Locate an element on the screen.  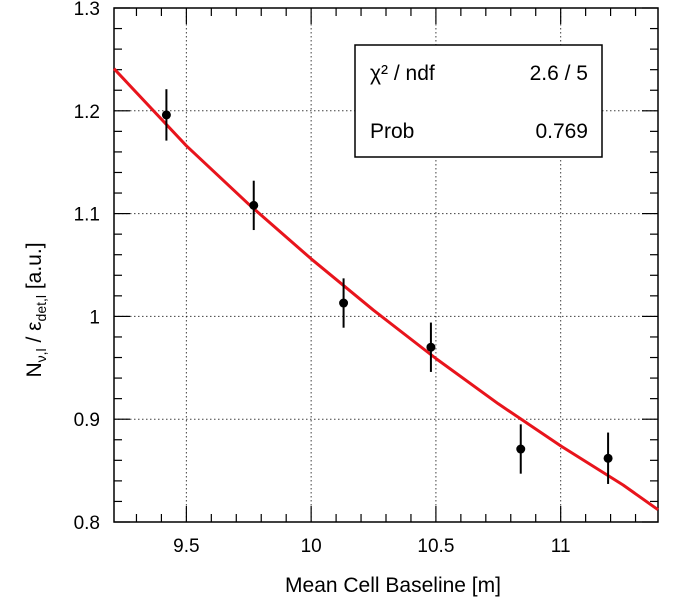
y-tick-label: 1.1 is located at coordinates (87, 215).